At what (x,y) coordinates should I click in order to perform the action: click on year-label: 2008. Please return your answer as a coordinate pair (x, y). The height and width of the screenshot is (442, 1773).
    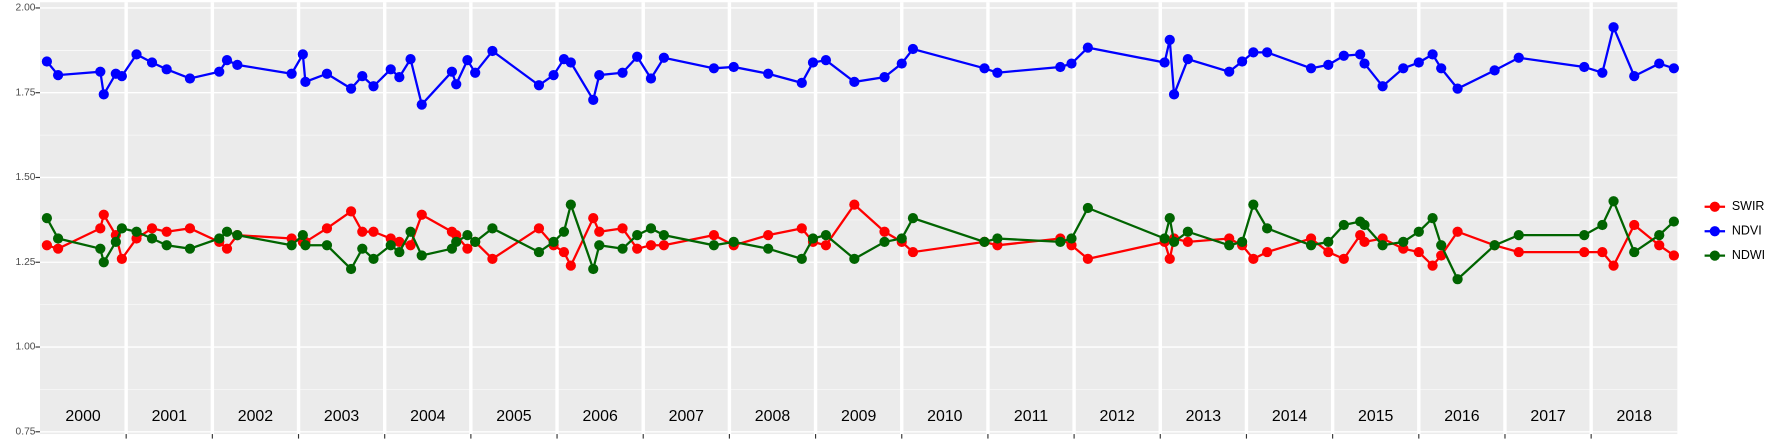
    Looking at the image, I should click on (773, 416).